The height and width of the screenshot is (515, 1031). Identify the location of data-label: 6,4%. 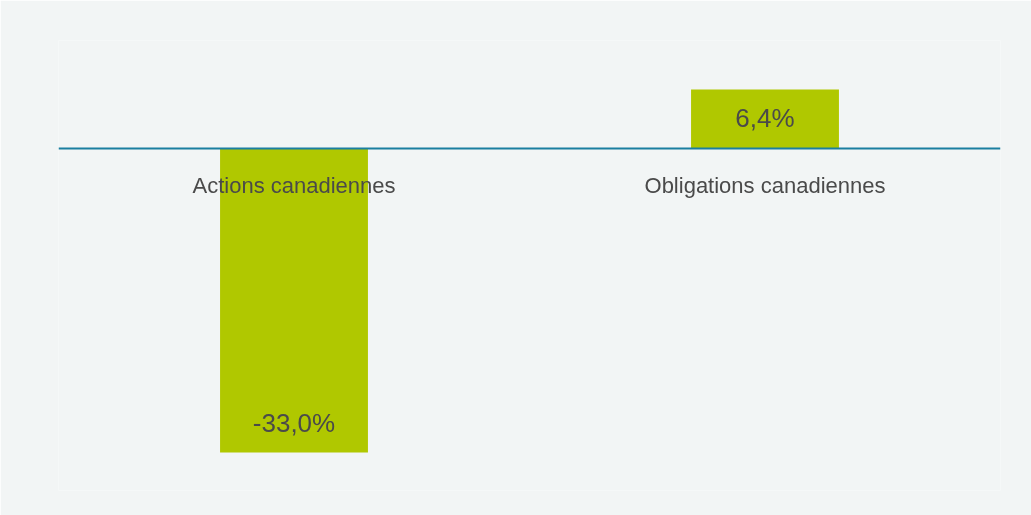
(765, 118).